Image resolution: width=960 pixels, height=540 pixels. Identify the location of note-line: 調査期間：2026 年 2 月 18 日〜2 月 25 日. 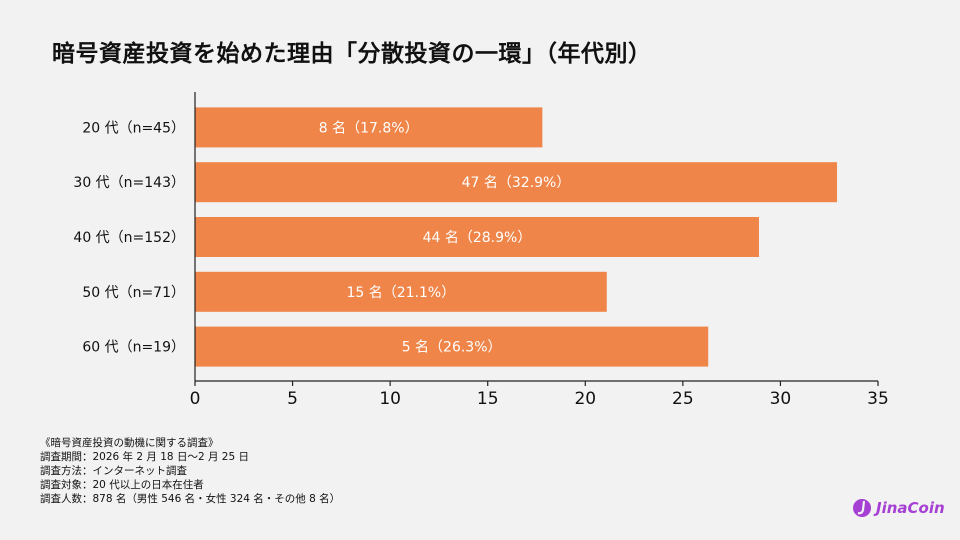
(145, 457).